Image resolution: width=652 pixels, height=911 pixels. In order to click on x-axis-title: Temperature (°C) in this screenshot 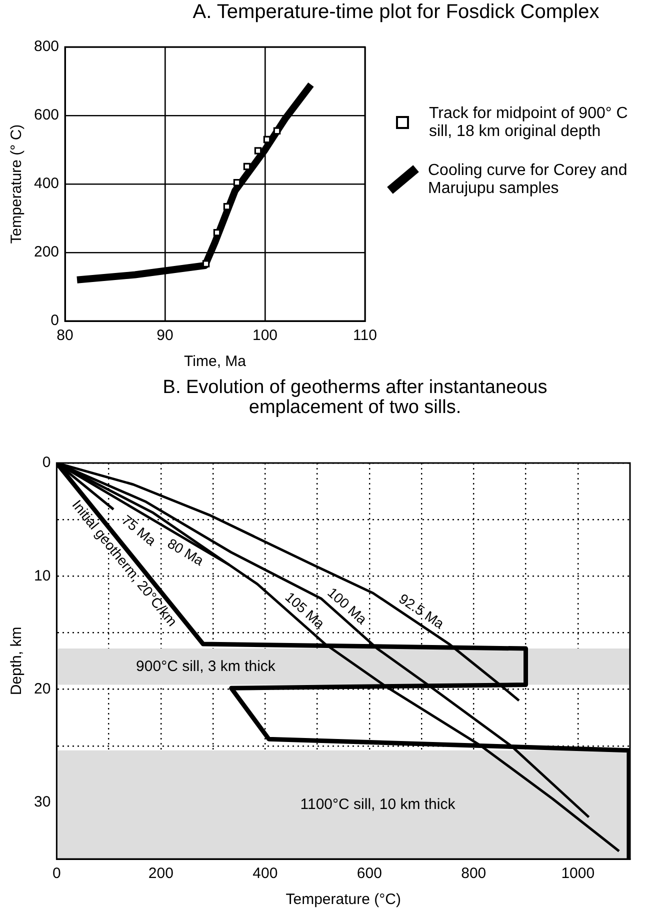, I will do `click(343, 899)`.